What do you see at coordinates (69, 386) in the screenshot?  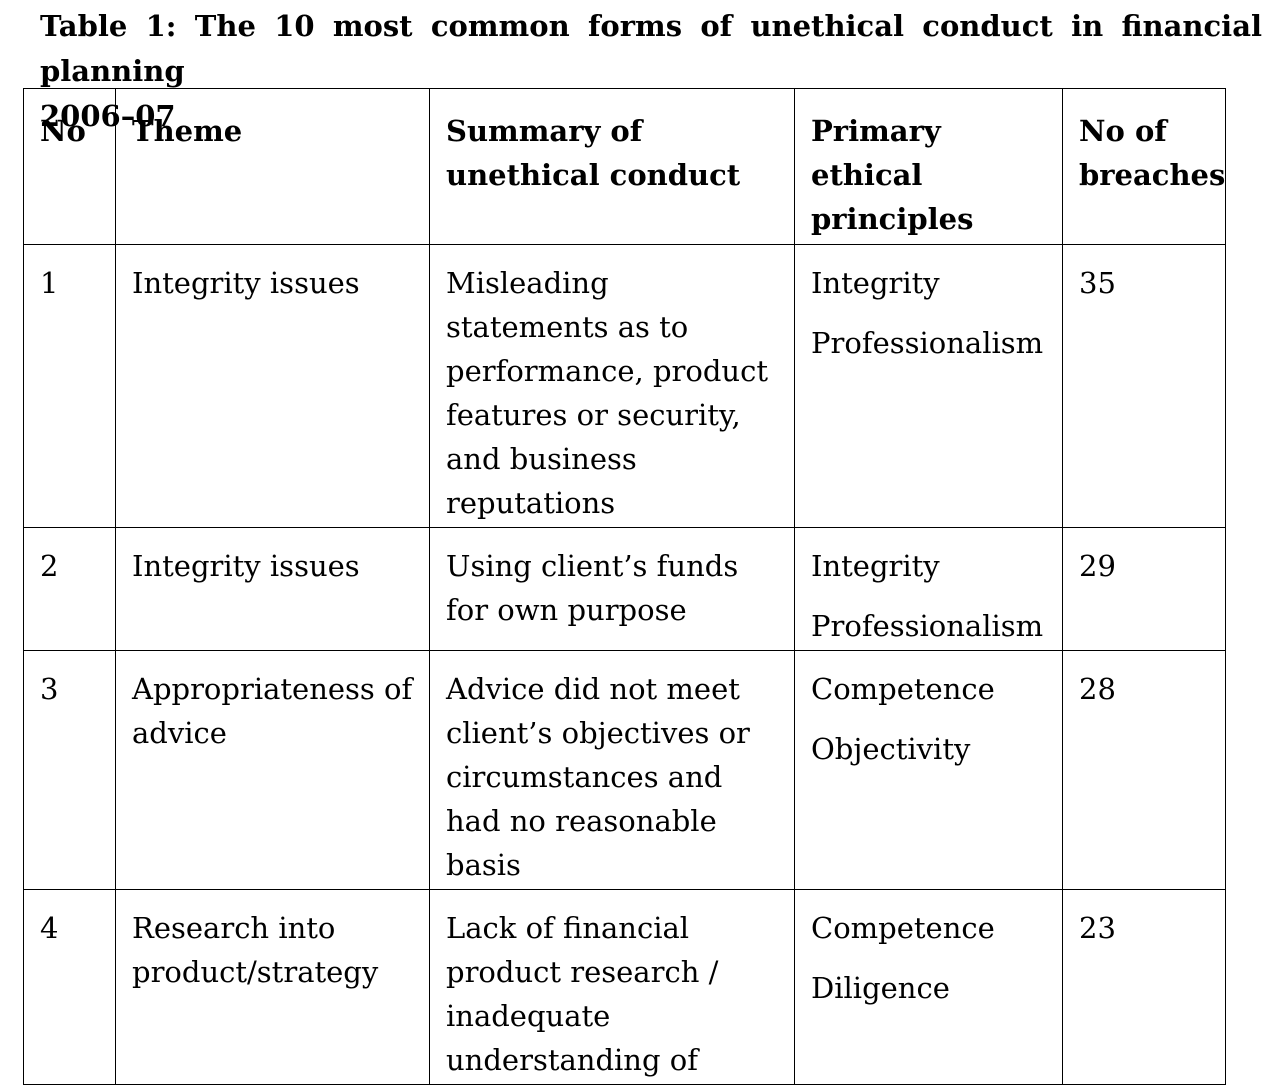 I see `row-no: 1` at bounding box center [69, 386].